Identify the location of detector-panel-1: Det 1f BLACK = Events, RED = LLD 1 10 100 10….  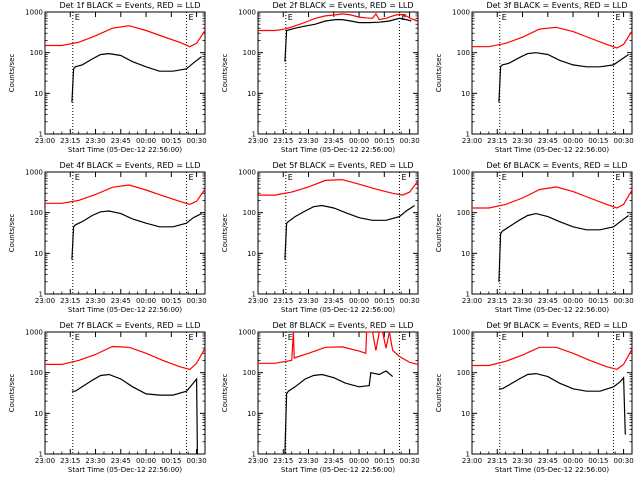
(106, 80).